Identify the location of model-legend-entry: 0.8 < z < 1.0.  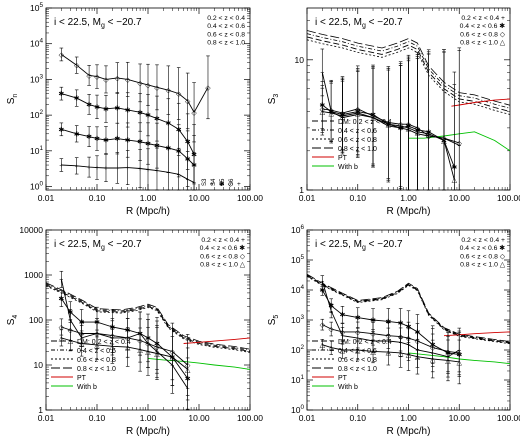
(357, 369).